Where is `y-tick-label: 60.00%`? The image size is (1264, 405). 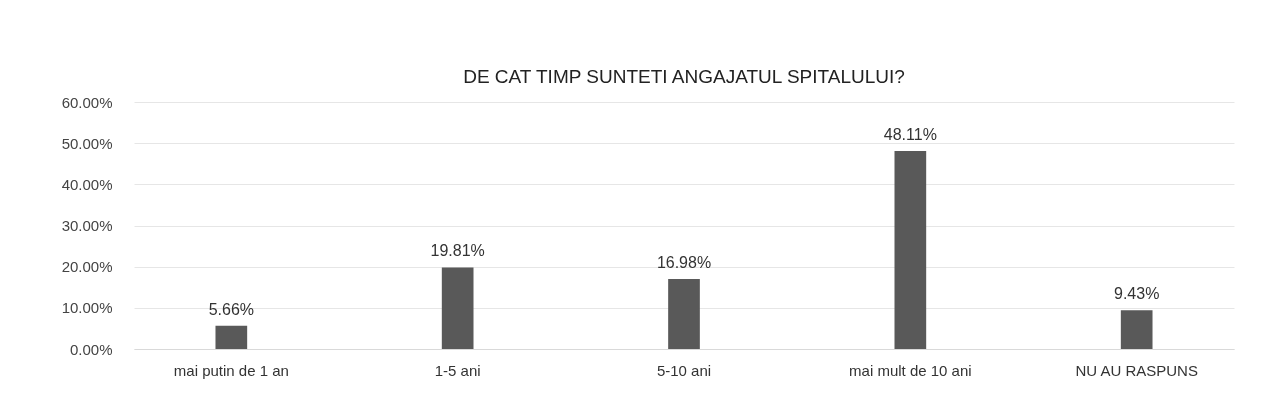 y-tick-label: 60.00% is located at coordinates (87, 102).